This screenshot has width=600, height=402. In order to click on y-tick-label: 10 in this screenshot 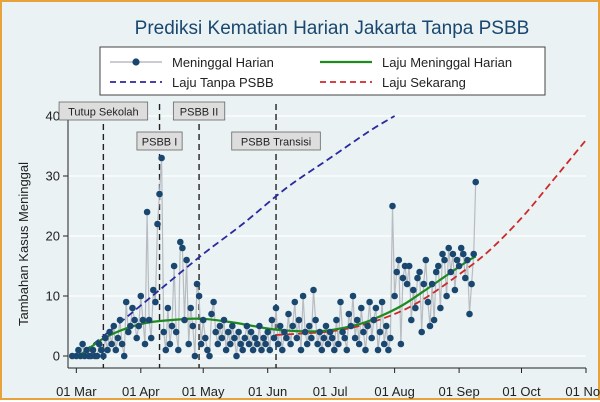, I will do `click(53, 296)`.